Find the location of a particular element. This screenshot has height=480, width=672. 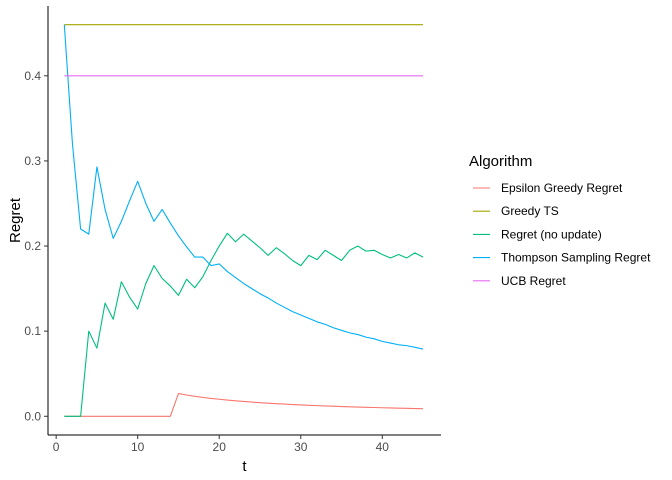

legend-label-thompson-sampling-regret: Thompson Sampling Regret is located at coordinates (576, 258).